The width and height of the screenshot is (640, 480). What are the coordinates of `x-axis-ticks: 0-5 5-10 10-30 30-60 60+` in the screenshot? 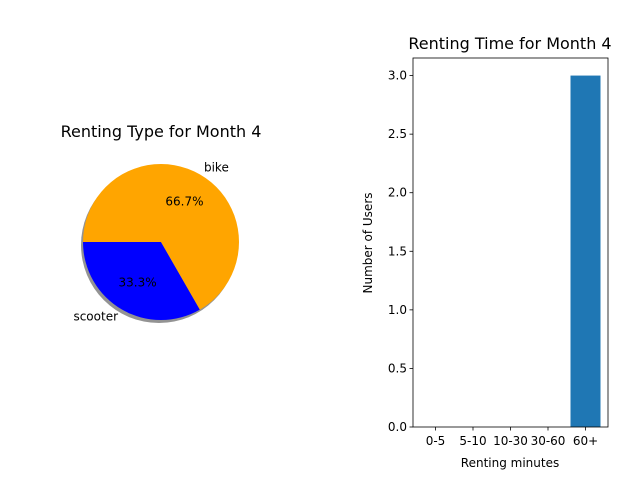 It's located at (512, 437).